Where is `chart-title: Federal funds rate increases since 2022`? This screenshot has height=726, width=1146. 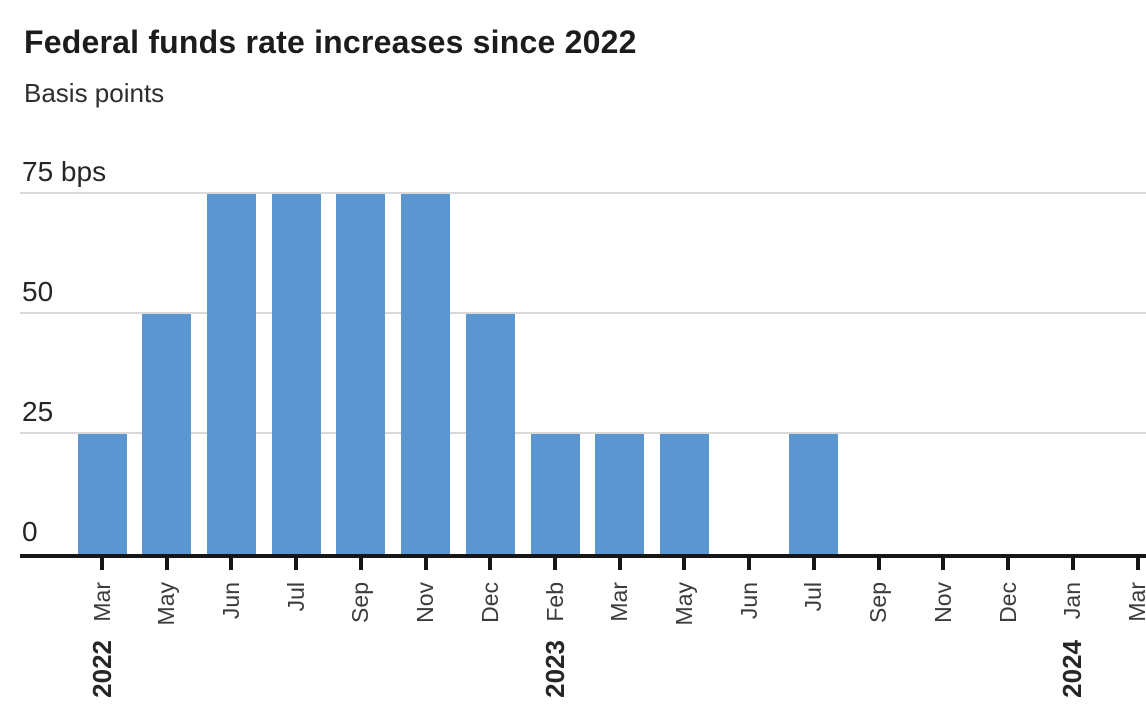
chart-title: Federal funds rate increases since 2022 is located at coordinates (330, 42).